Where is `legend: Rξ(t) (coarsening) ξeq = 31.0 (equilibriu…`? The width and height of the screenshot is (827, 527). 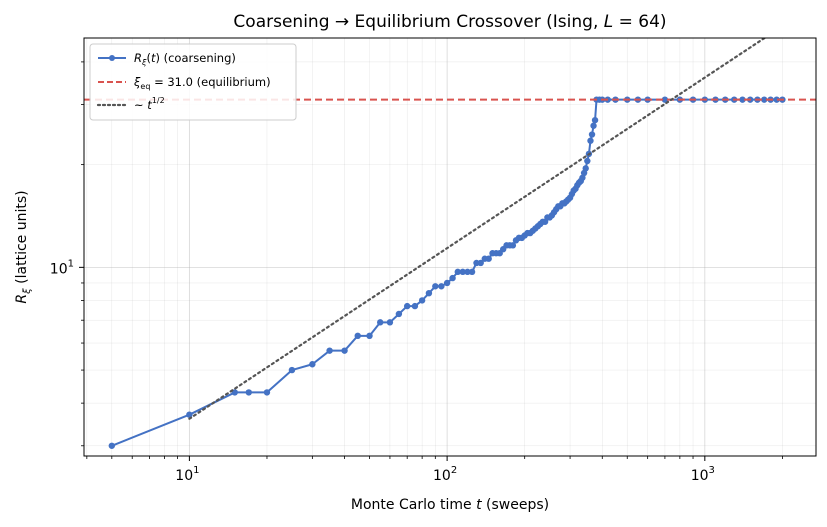
legend: Rξ(t) (coarsening) ξeq = 31.0 (equilibriu… is located at coordinates (193, 82).